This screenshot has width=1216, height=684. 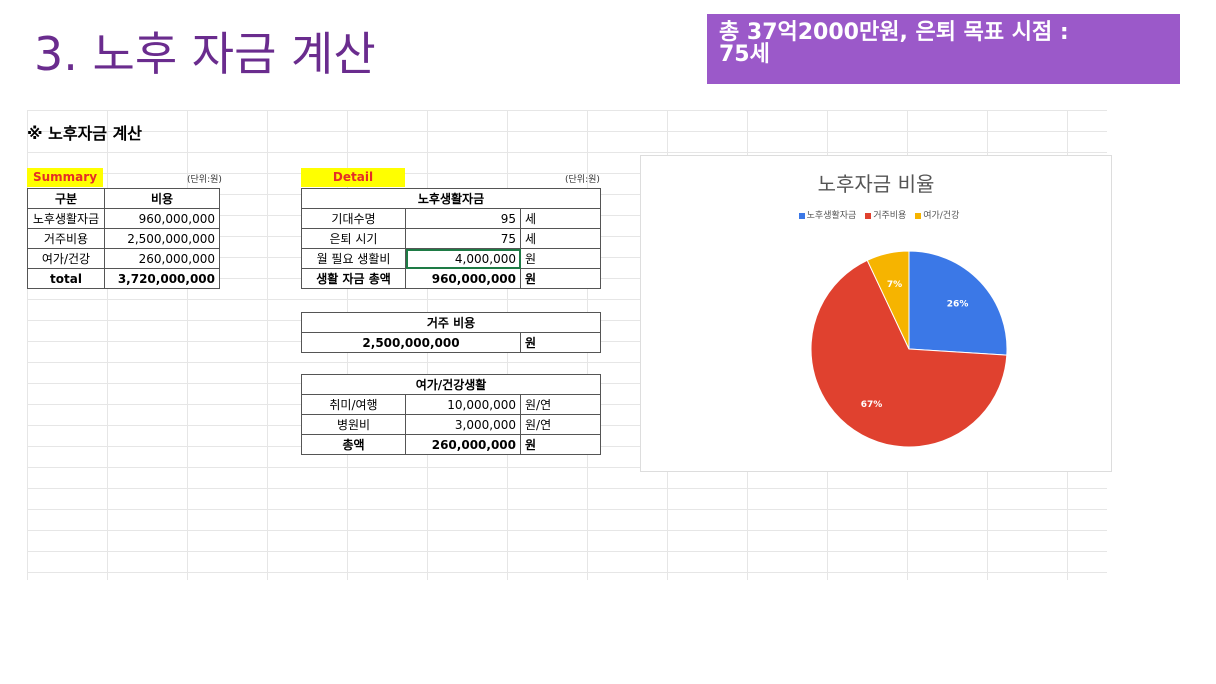 I want to click on summary-cost: 960,000,000, so click(x=162, y=218).